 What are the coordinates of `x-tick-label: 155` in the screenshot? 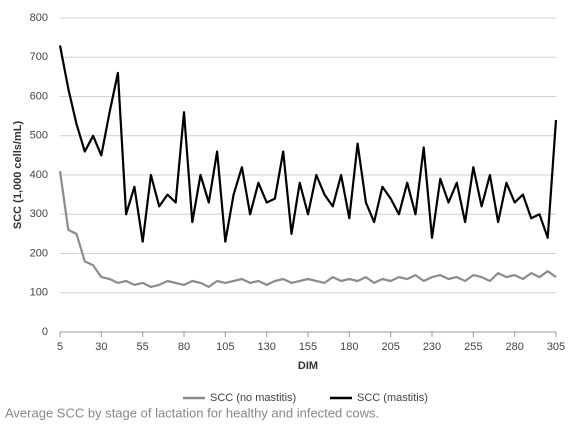 It's located at (308, 347).